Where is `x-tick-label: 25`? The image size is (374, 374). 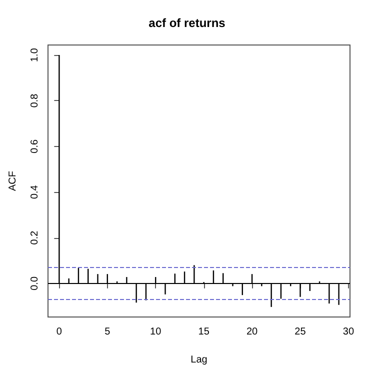
x-tick-label: 25 is located at coordinates (300, 332).